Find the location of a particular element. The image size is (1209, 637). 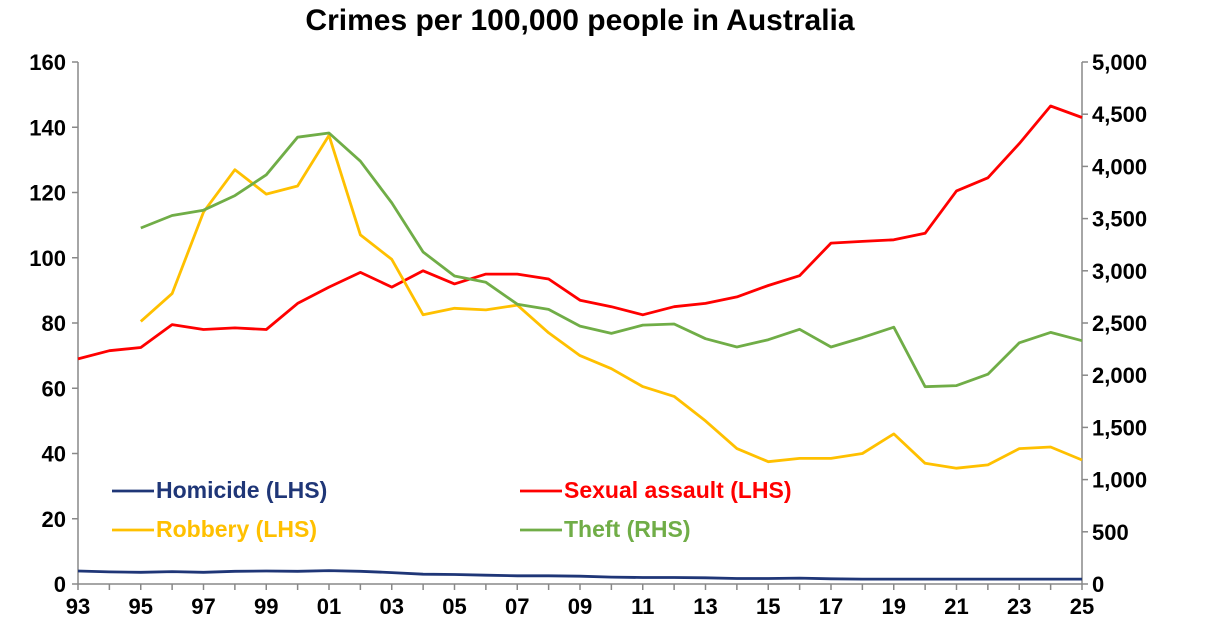

x-tick-label: 93 is located at coordinates (78, 606).